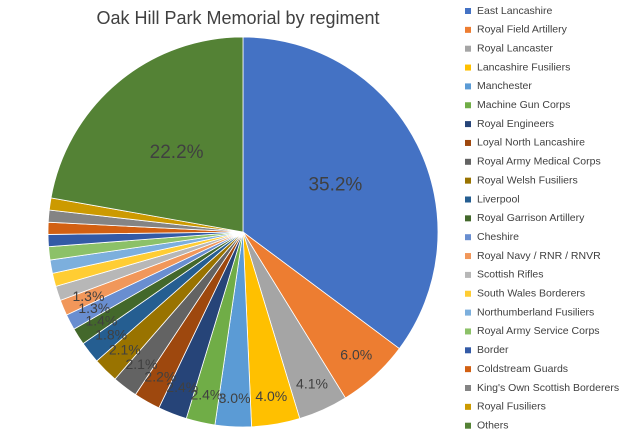 This screenshot has height=444, width=640. I want to click on legend-label: Northumberland Fusiliers, so click(535, 312).